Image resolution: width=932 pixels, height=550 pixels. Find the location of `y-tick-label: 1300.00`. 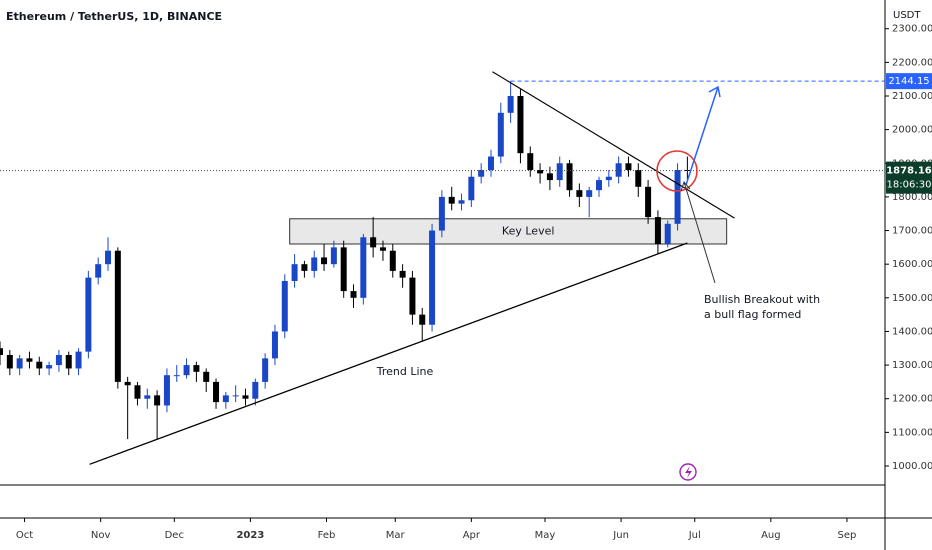

y-tick-label: 1300.00 is located at coordinates (912, 365).